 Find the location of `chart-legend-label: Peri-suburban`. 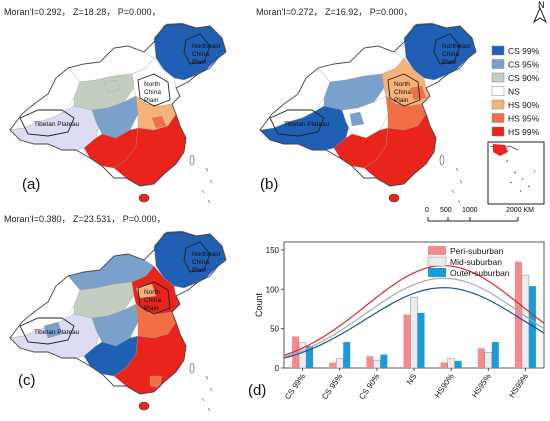

chart-legend-label: Peri-suburban is located at coordinates (477, 251).